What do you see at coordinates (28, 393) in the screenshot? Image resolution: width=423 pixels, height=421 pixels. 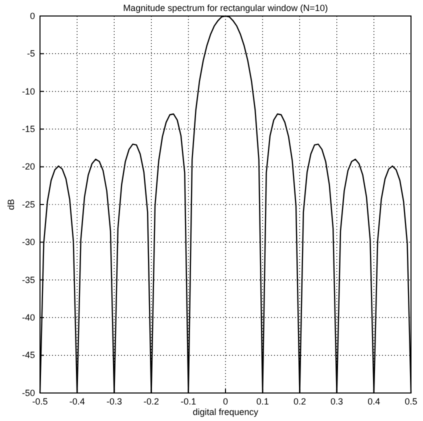 I see `y-tick-label: -50` at bounding box center [28, 393].